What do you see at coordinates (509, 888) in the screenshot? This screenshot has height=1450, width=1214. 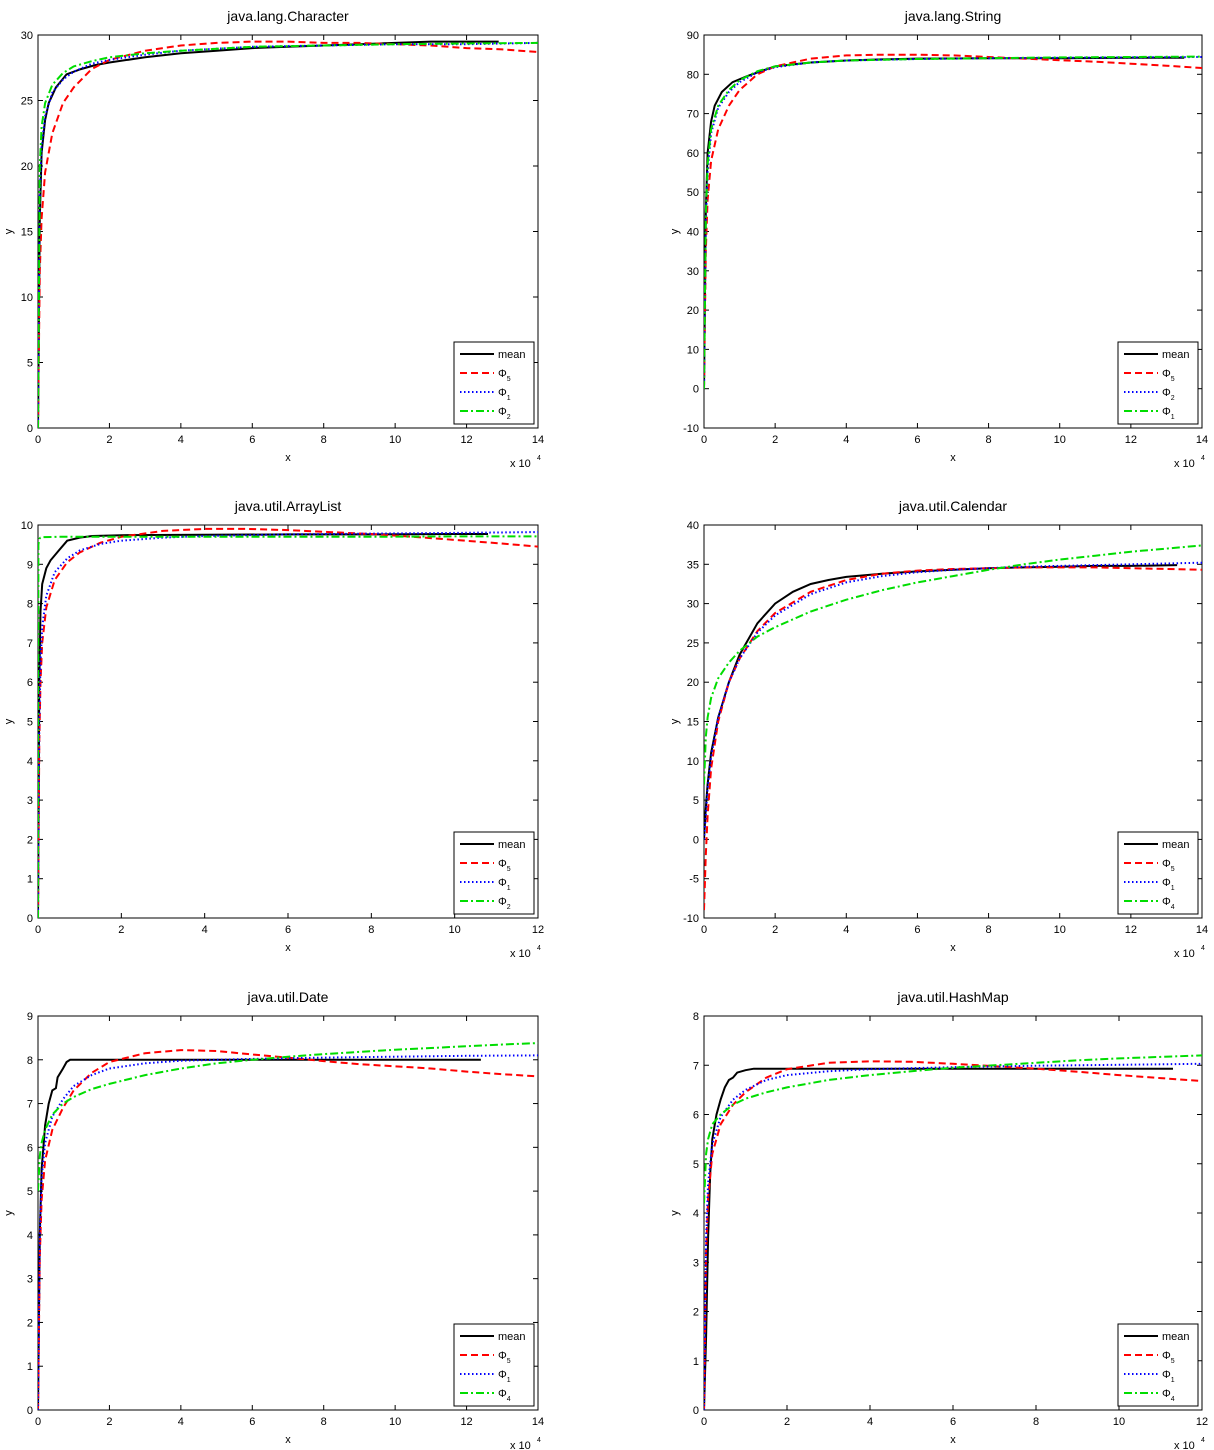 I see `legend-entry-subscript: 1` at bounding box center [509, 888].